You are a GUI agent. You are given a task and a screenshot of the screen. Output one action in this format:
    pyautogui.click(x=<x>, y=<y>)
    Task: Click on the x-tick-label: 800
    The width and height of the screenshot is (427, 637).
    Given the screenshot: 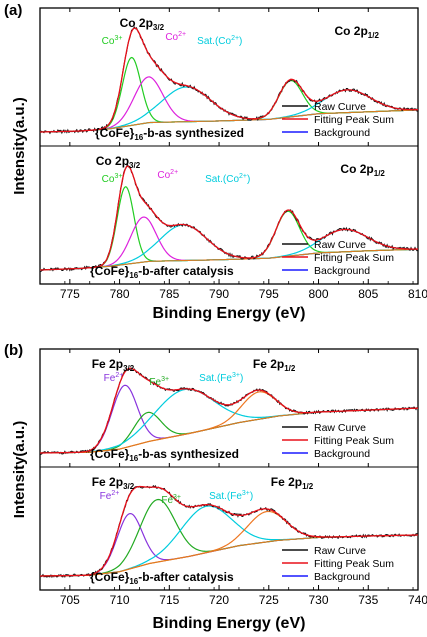 What is the action you would take?
    pyautogui.click(x=319, y=294)
    